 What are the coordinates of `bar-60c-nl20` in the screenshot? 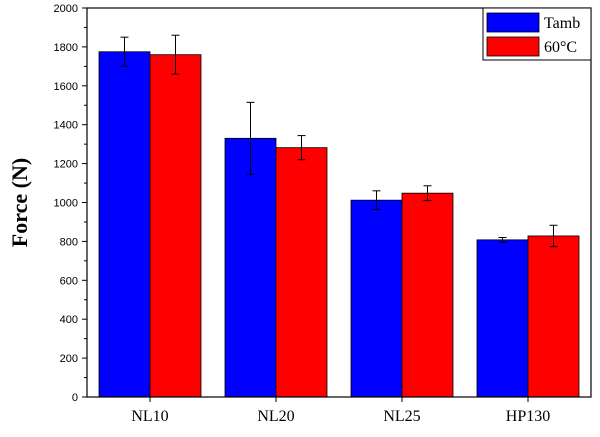 It's located at (301, 272).